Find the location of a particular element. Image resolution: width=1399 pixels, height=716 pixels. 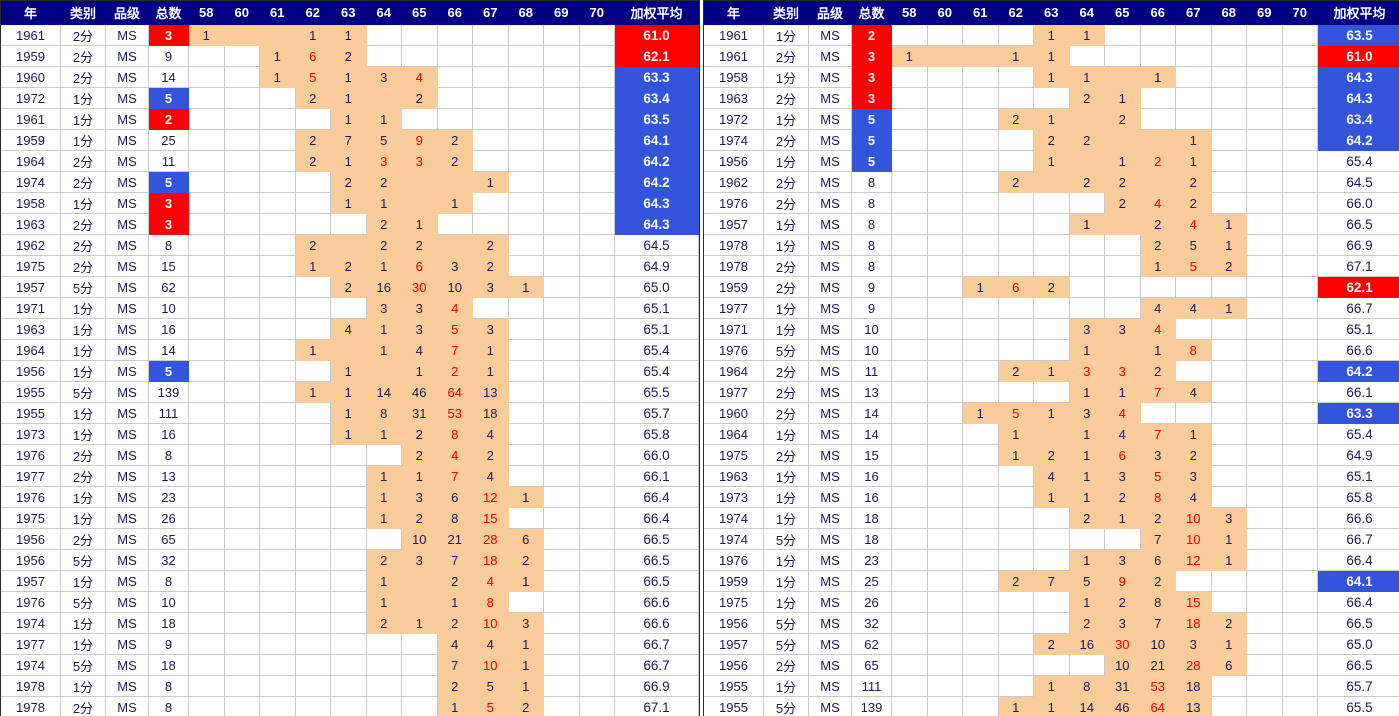

count-cell-68: 1 is located at coordinates (1229, 644).